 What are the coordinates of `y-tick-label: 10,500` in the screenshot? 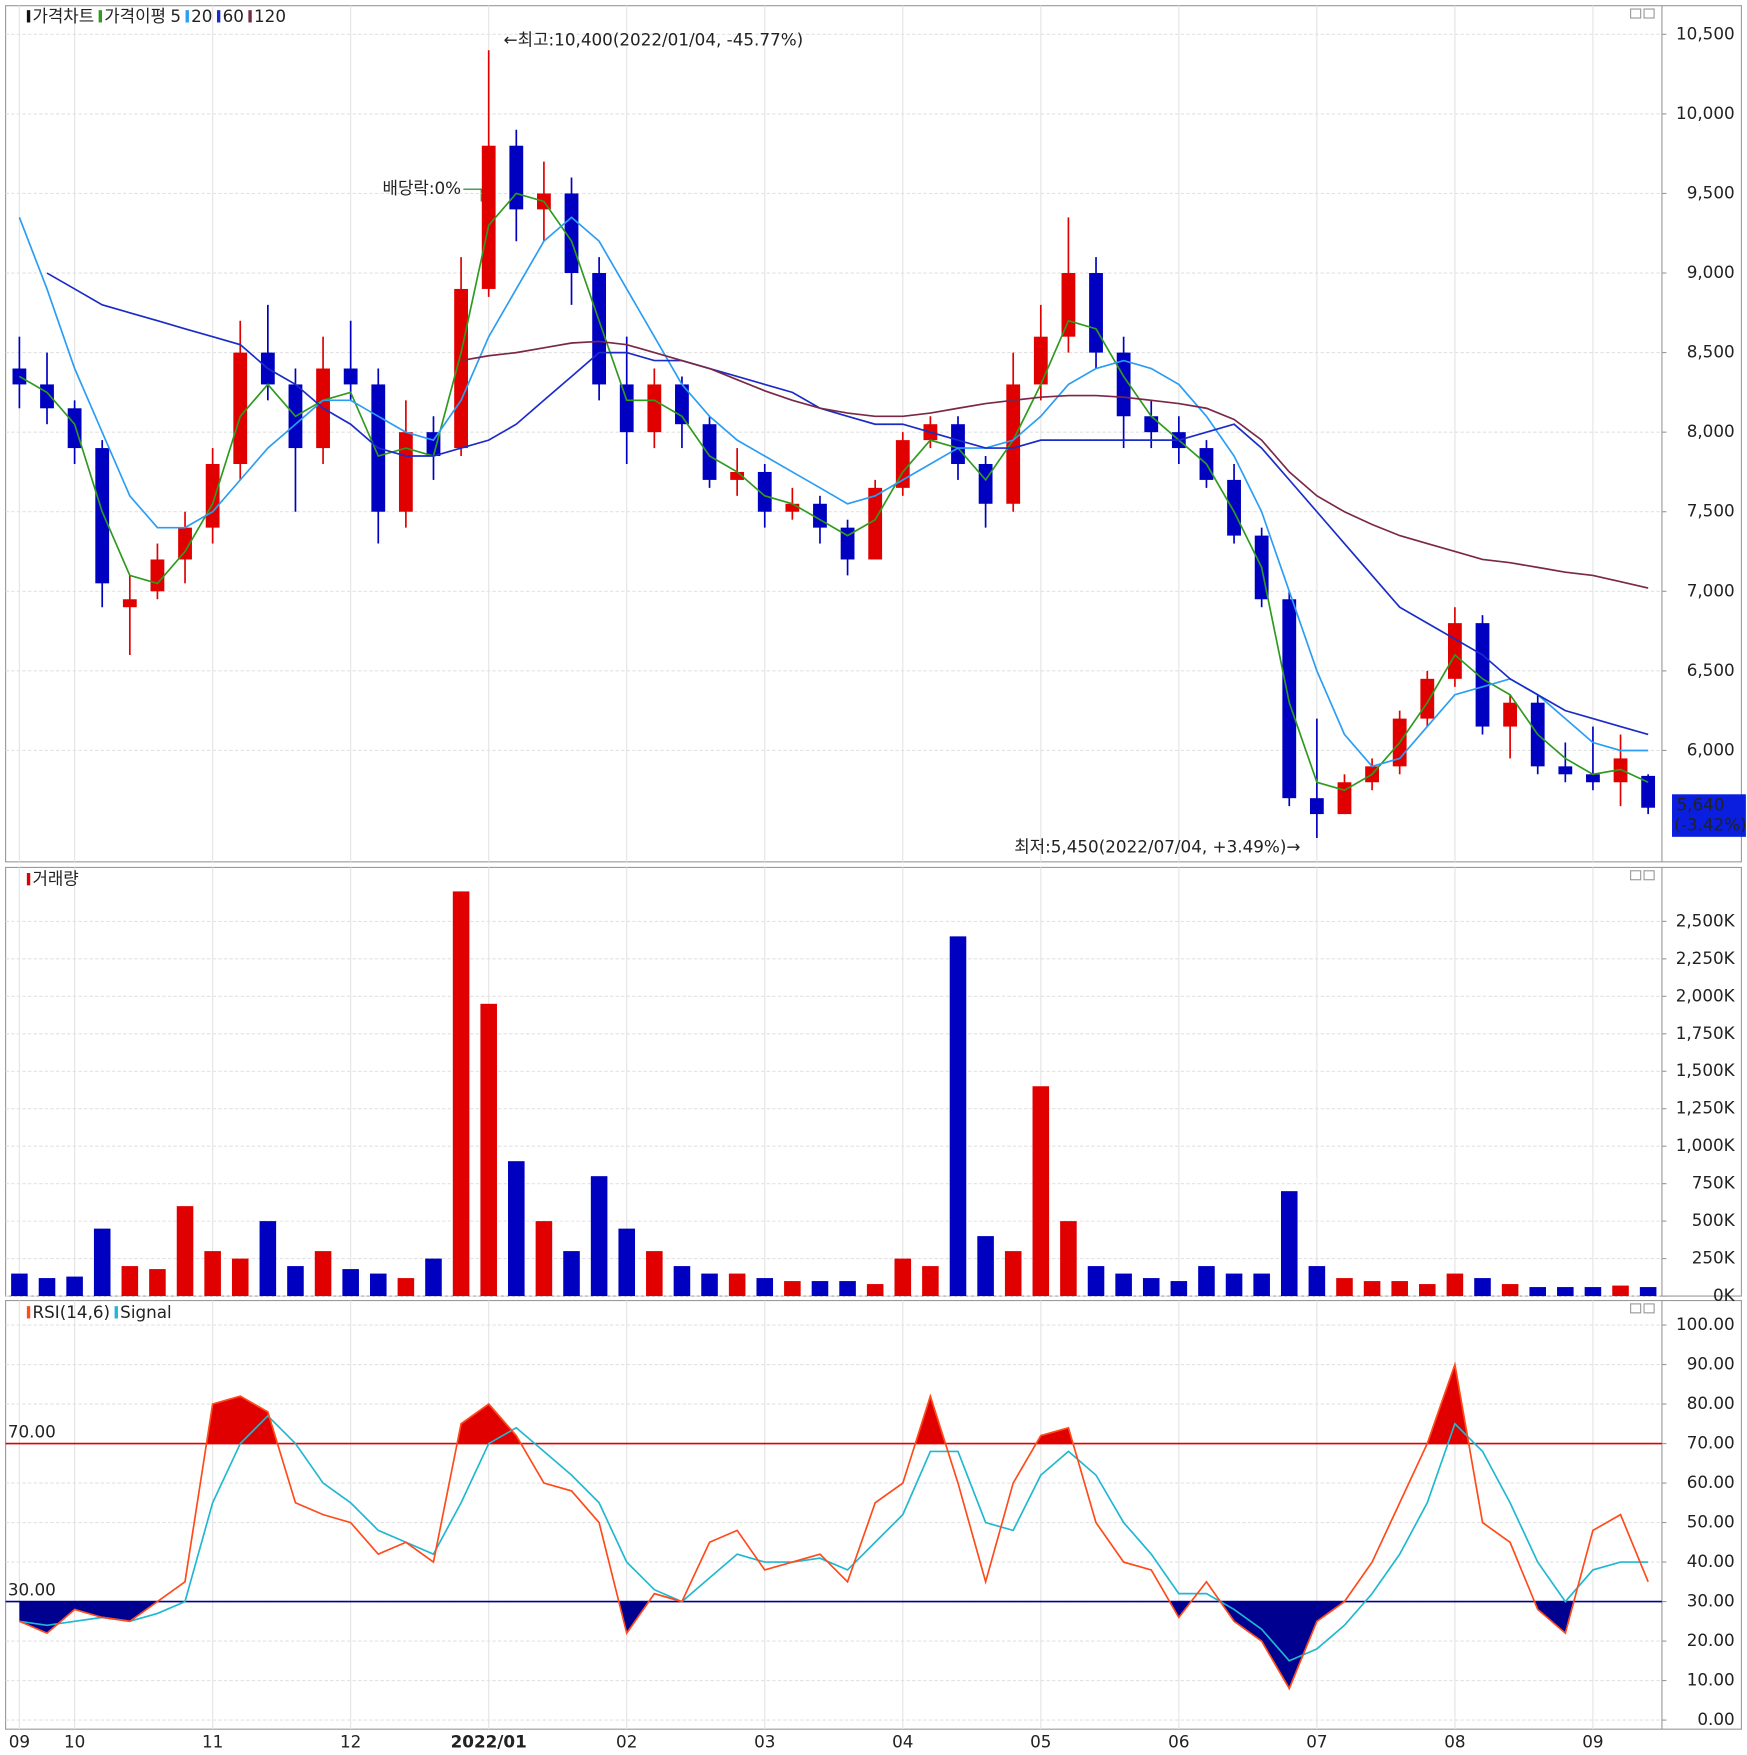 It's located at (1705, 33).